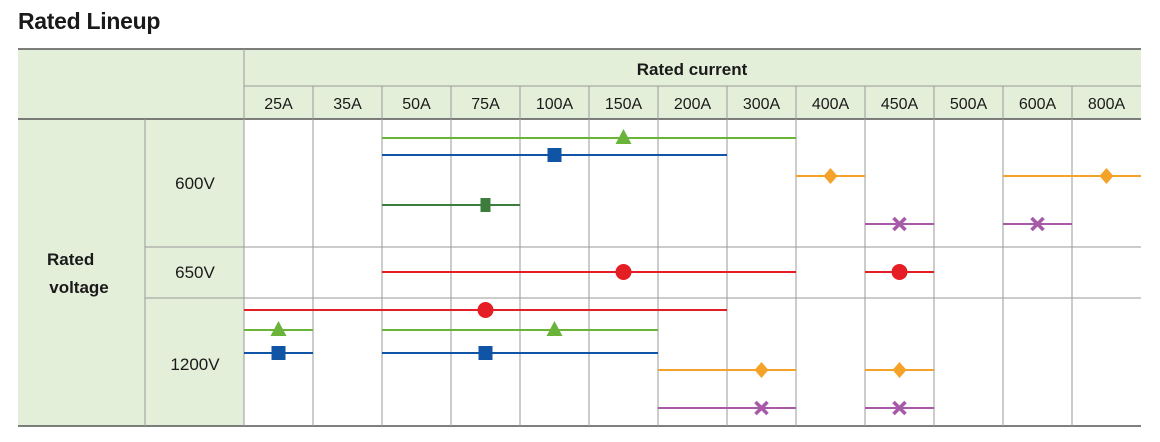 The image size is (1160, 442). Describe the element at coordinates (195, 183) in the screenshot. I see `voltage-label-600v: 600V` at that location.